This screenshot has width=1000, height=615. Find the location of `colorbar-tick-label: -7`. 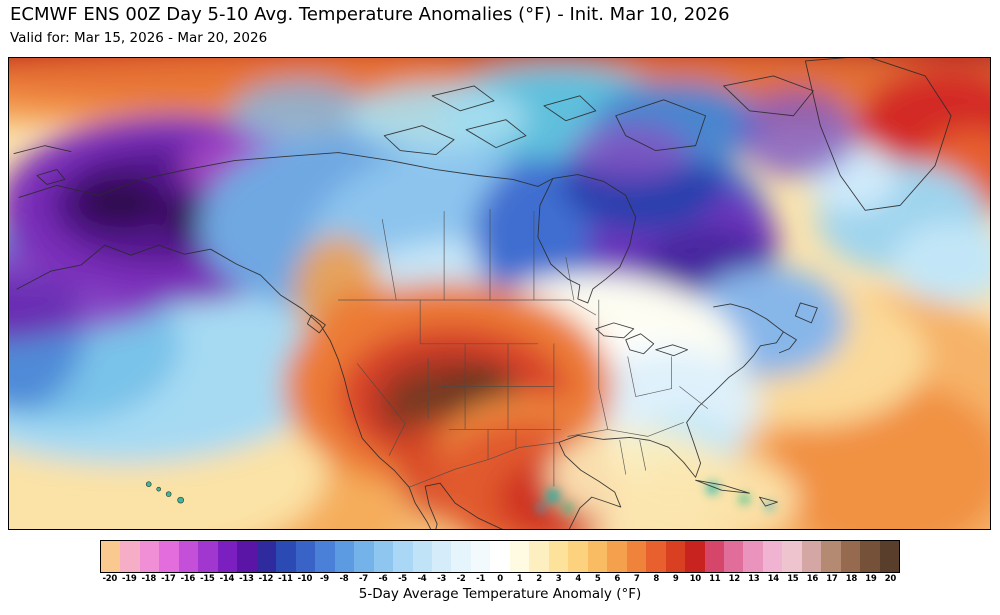

colorbar-tick-label: -7 is located at coordinates (363, 579).